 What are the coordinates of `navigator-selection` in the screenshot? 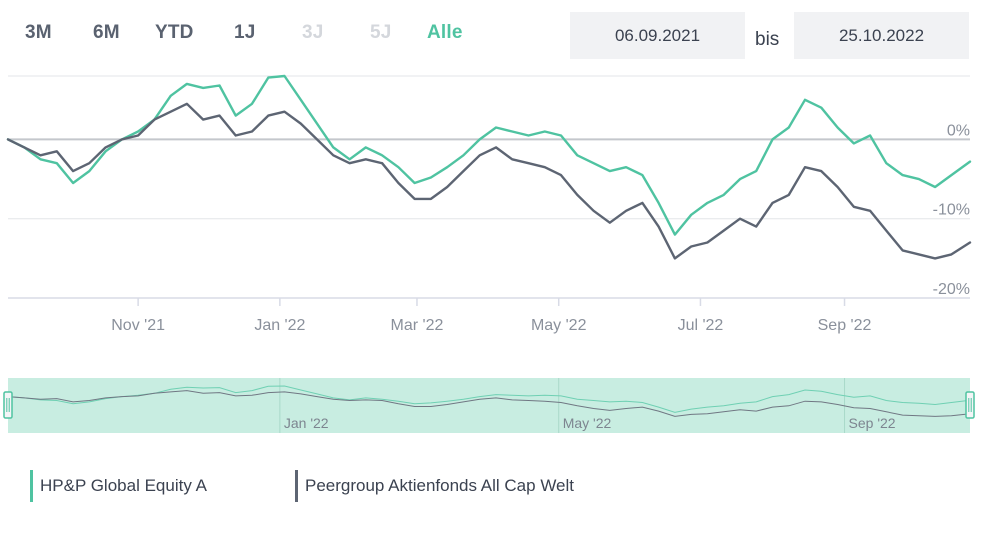 It's located at (489, 405).